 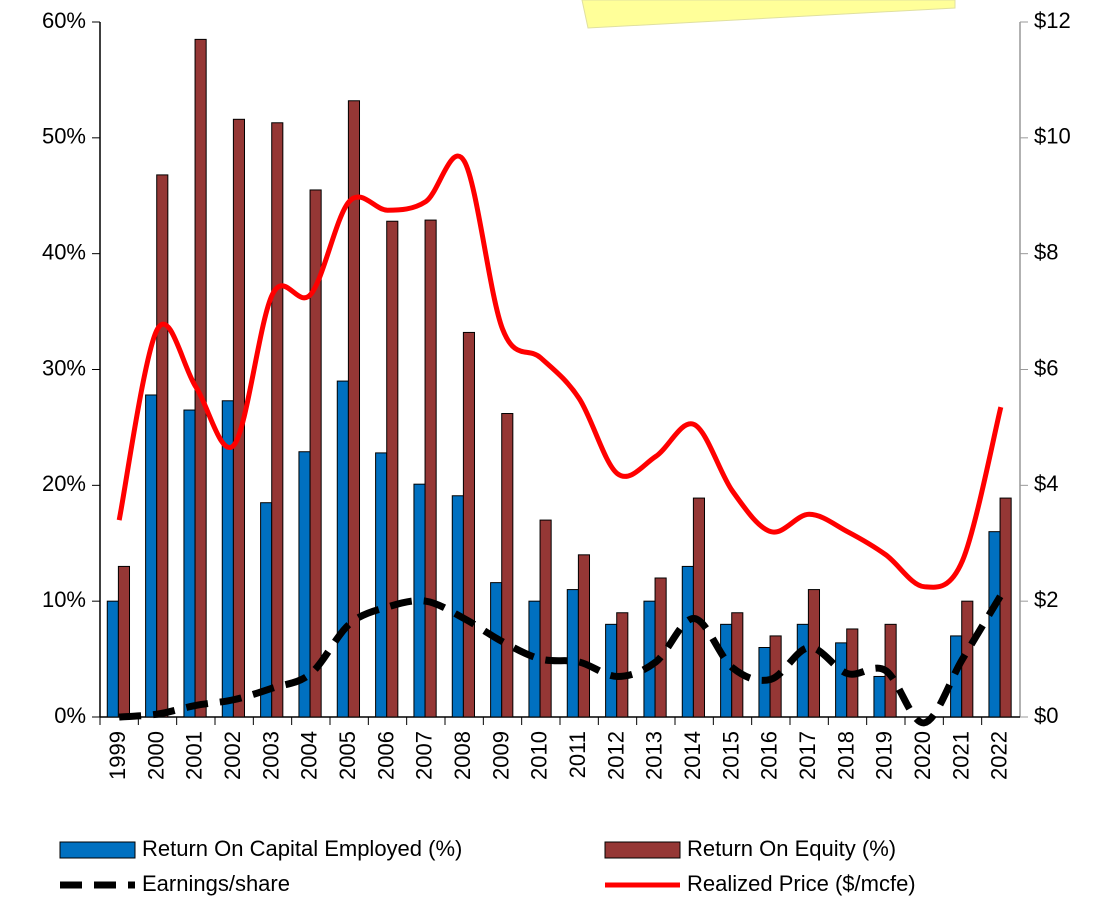 I want to click on x-tick-label: 2017, so click(x=807, y=755).